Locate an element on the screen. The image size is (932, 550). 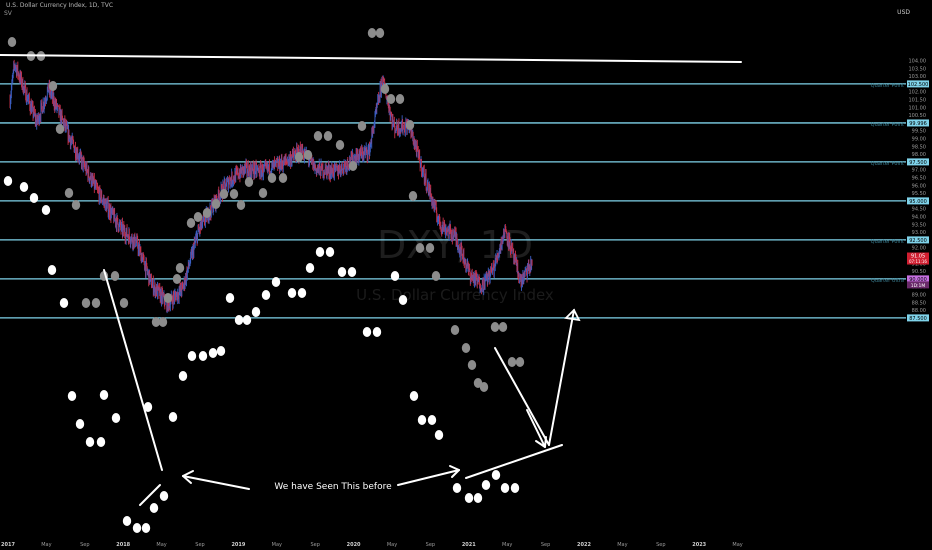
support-line-2021 is located at coordinates (514, 461).